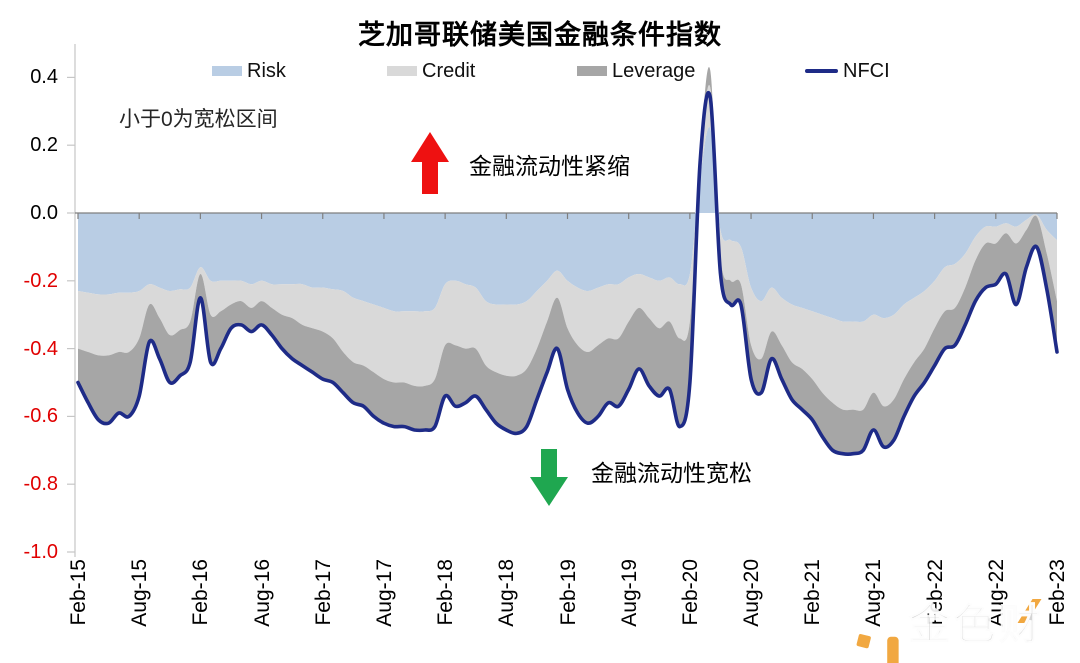 This screenshot has width=1080, height=663. What do you see at coordinates (201, 592) in the screenshot?
I see `x-tick-label: Feb-16` at bounding box center [201, 592].